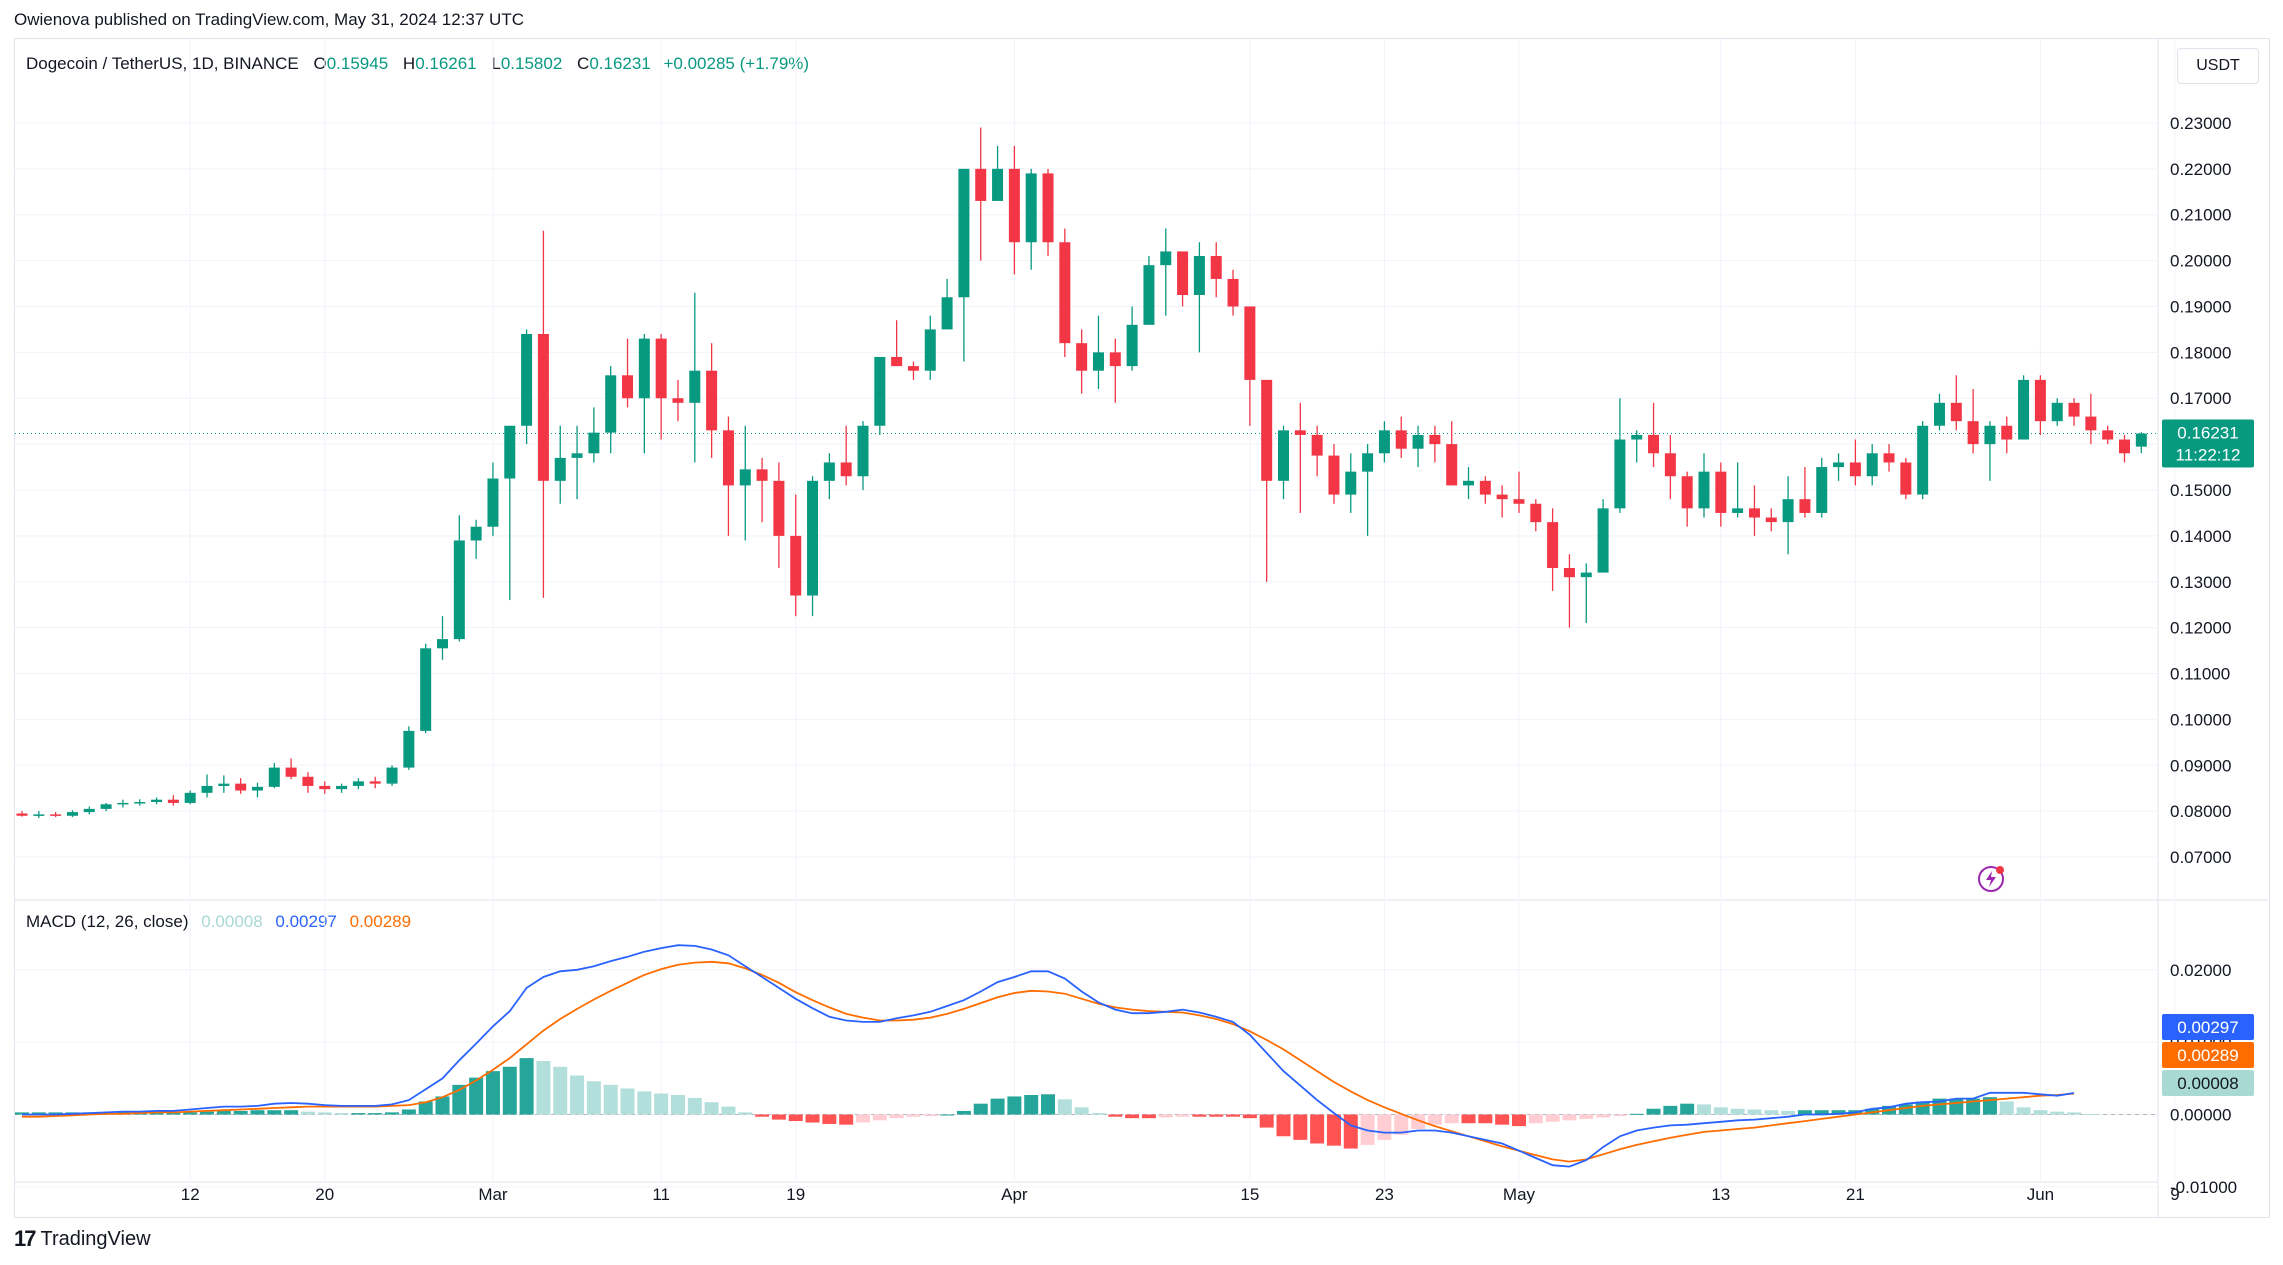 The height and width of the screenshot is (1265, 2283). What do you see at coordinates (446, 63) in the screenshot?
I see `high-value: 0.16261` at bounding box center [446, 63].